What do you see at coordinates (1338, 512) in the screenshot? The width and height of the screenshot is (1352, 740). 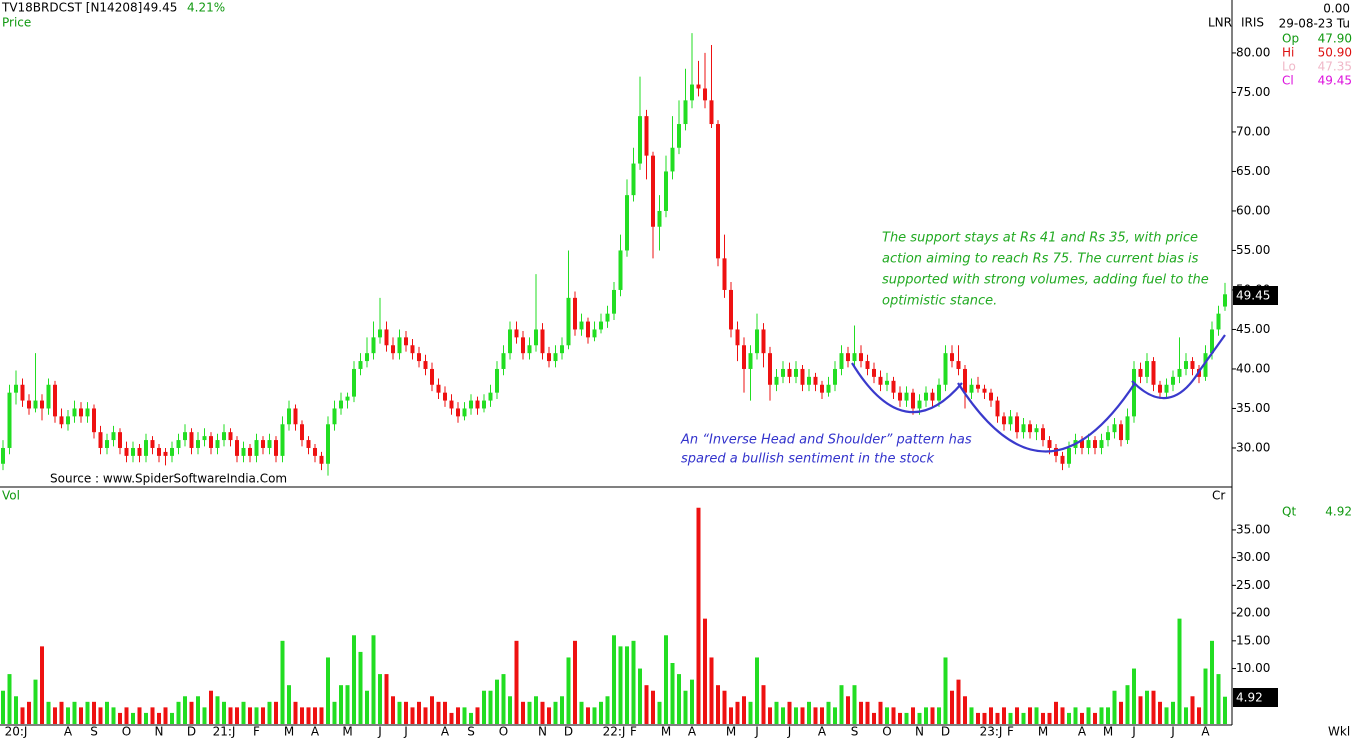 I see `qt-value: 4.92` at bounding box center [1338, 512].